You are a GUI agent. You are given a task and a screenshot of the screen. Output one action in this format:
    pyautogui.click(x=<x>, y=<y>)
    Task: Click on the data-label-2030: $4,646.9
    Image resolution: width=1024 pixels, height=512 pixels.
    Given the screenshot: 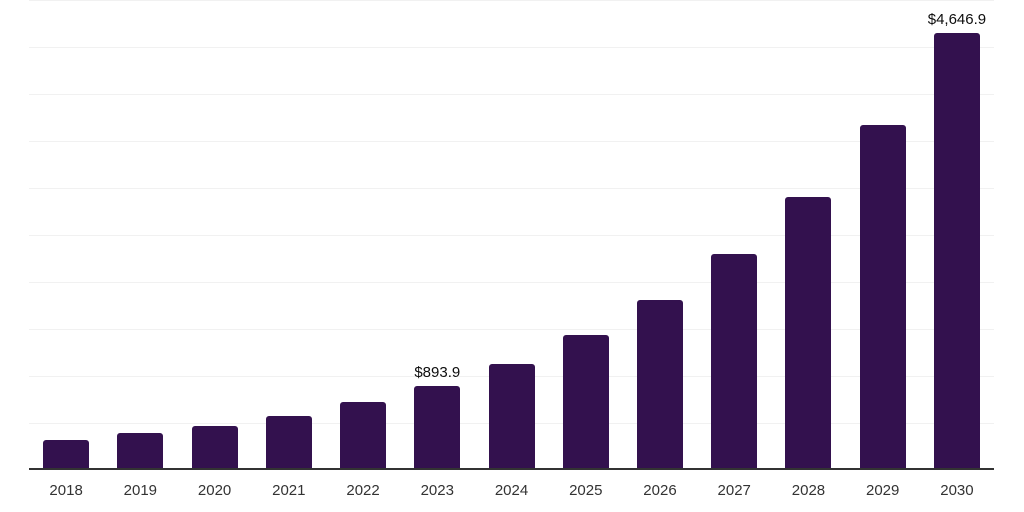 What is the action you would take?
    pyautogui.click(x=957, y=20)
    